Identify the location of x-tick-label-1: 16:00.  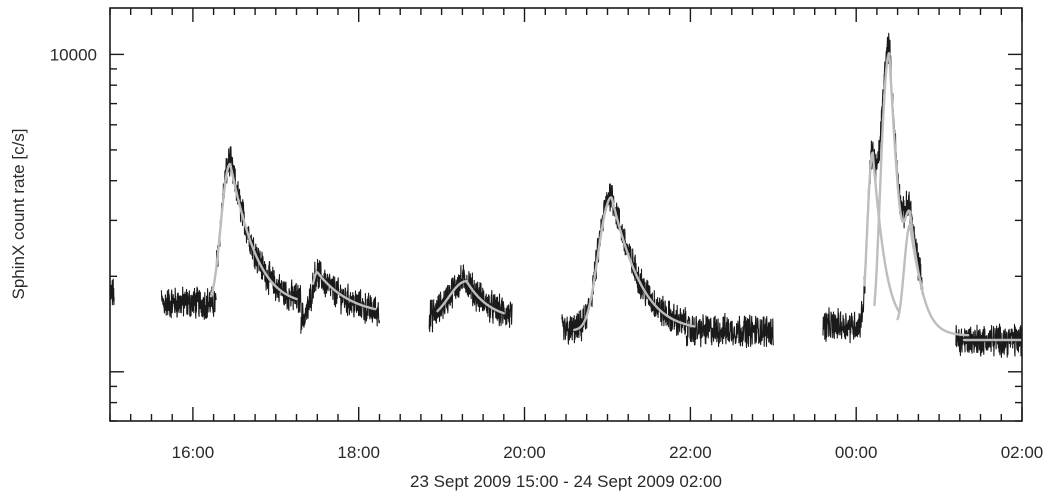
(193, 452).